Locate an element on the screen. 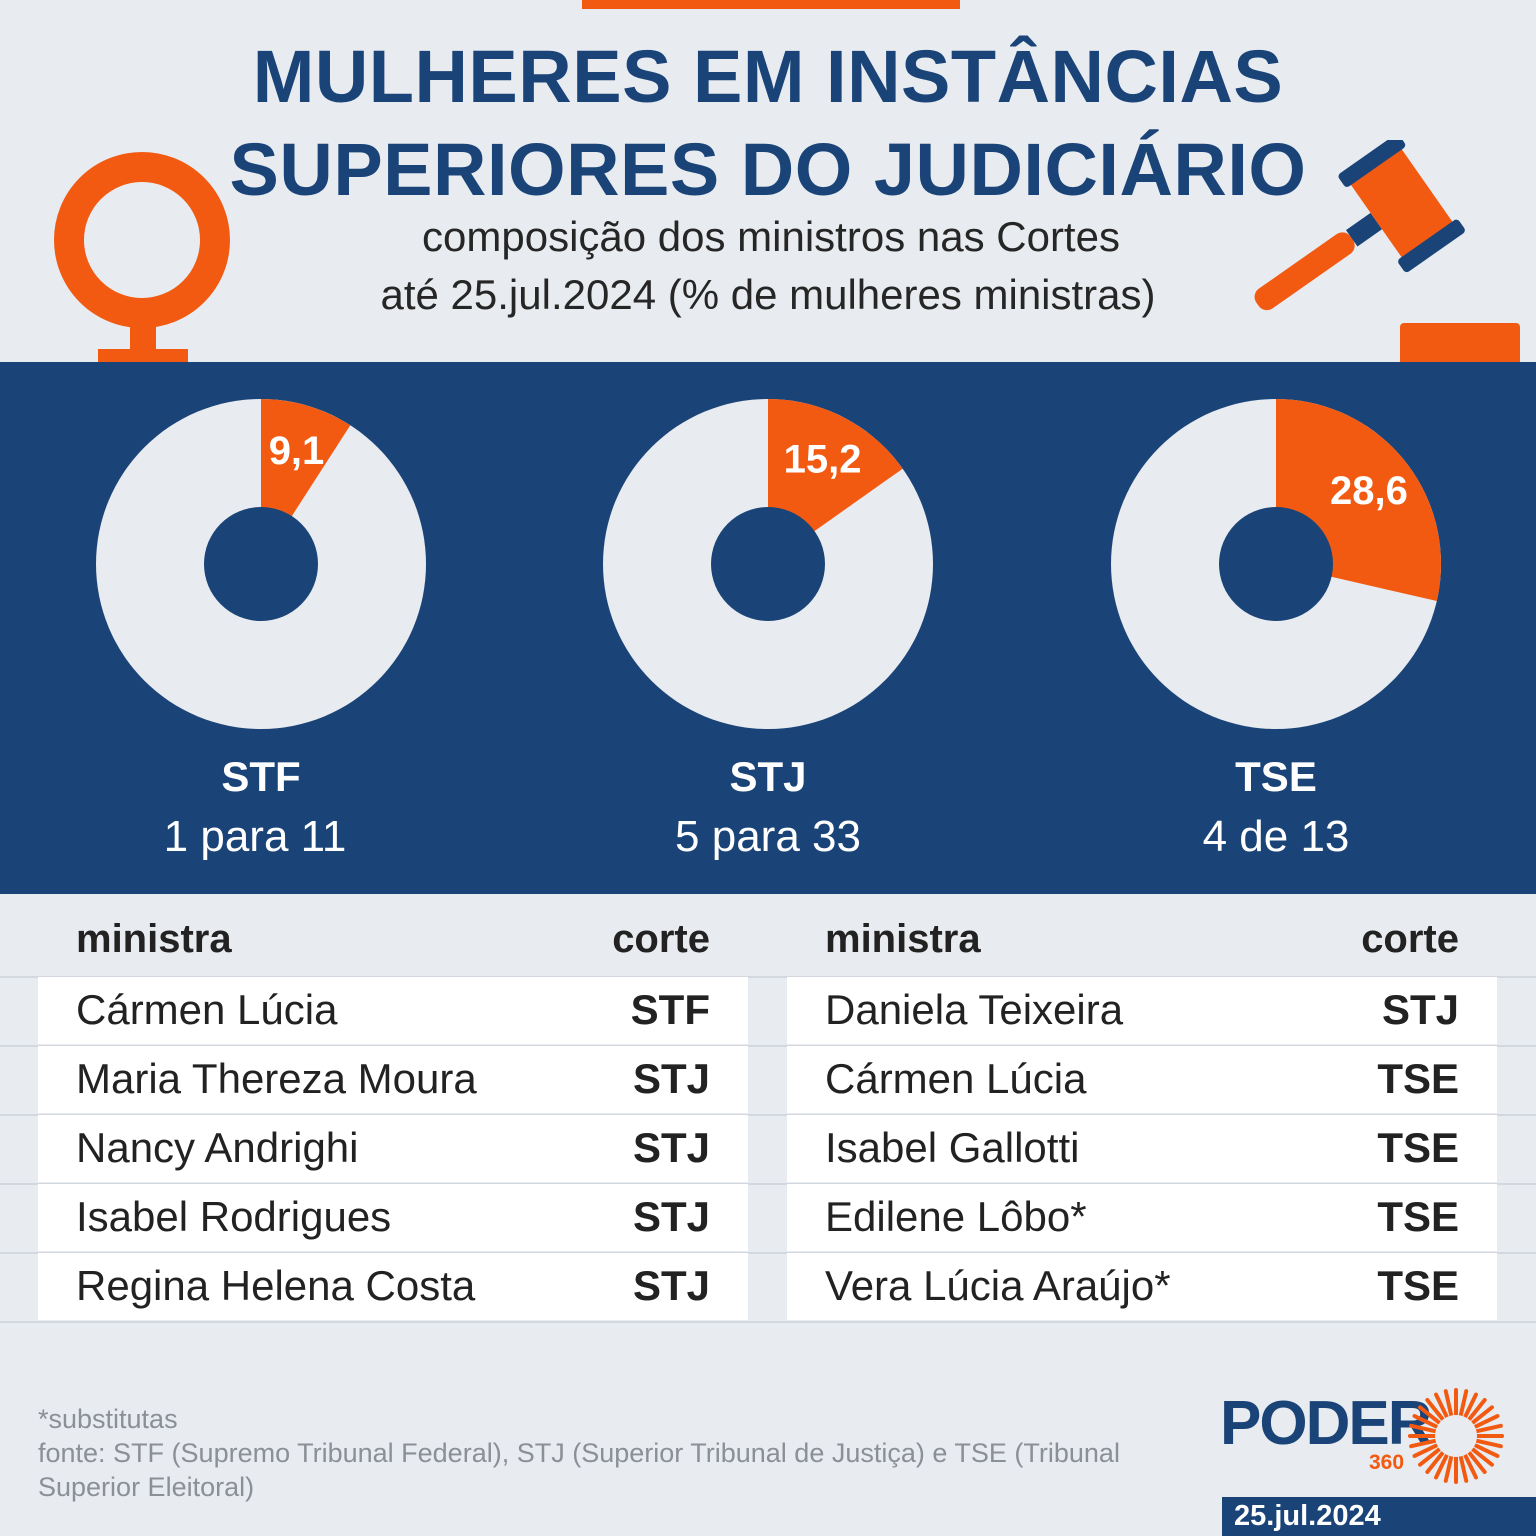 This screenshot has width=1536, height=1536. minister-name: Maria Thereza Moura is located at coordinates (276, 1078).